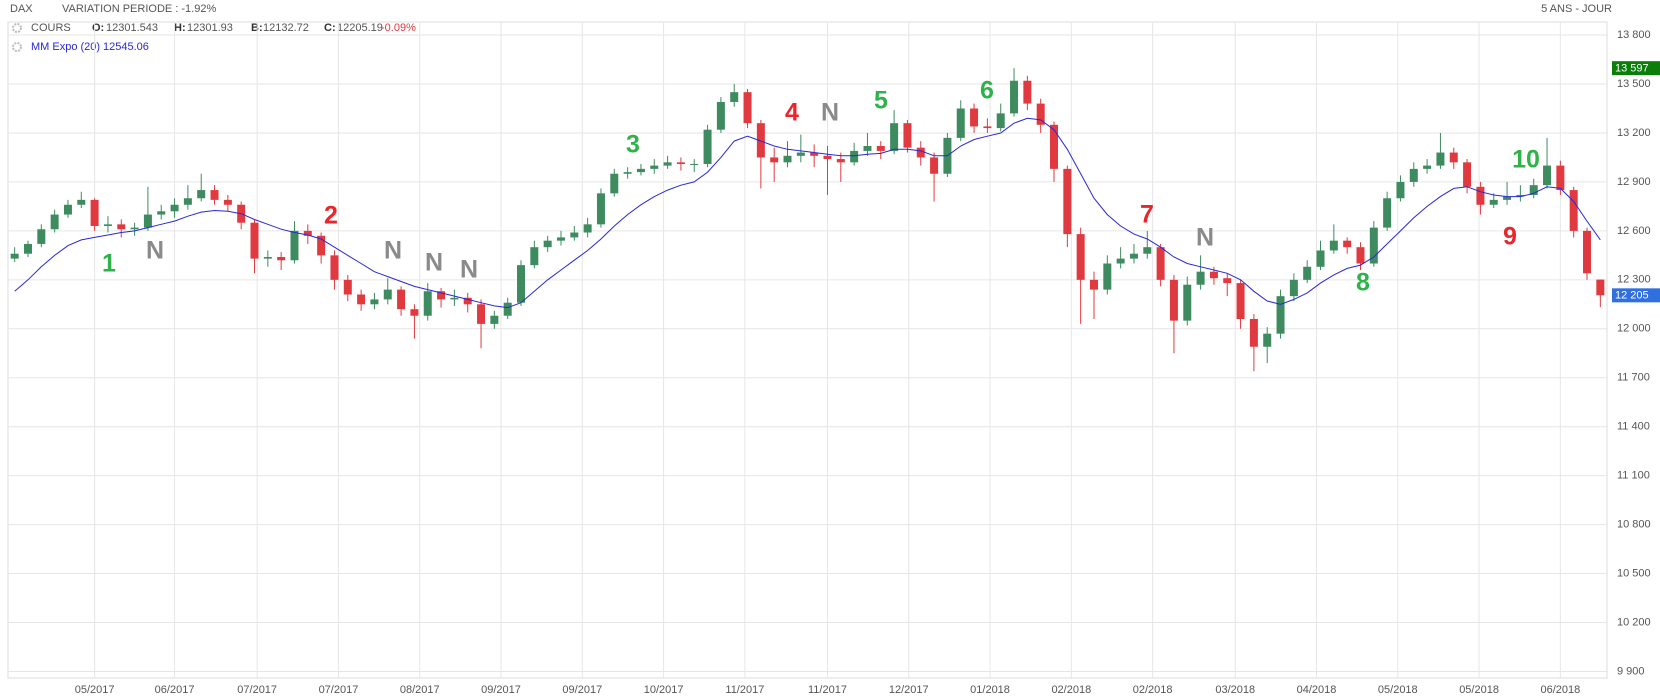 The width and height of the screenshot is (1660, 700). I want to click on x-tick-label: 05/2018, so click(1479, 690).